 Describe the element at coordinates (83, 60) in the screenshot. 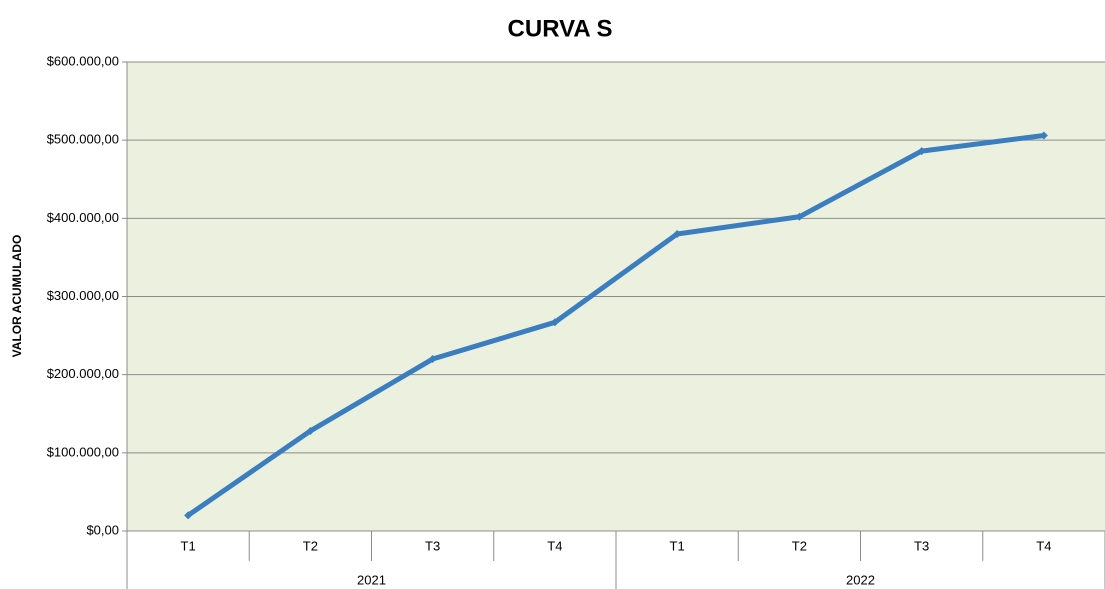

I see `y-tick-label: $600.000,00` at that location.